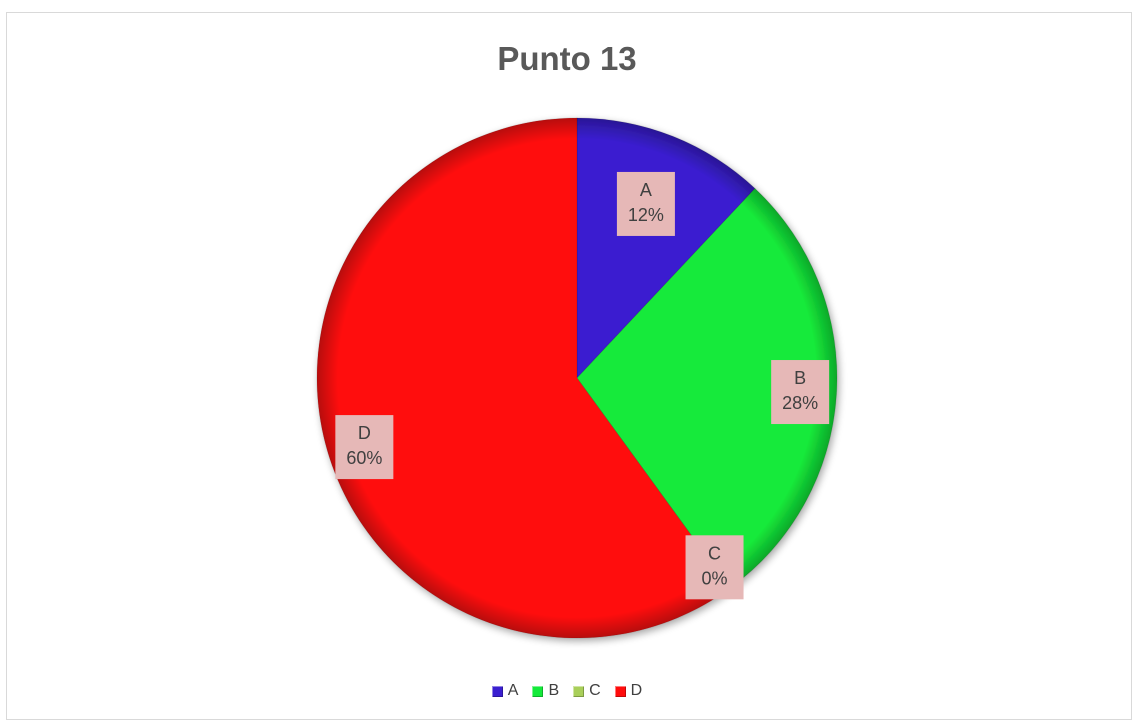  What do you see at coordinates (554, 690) in the screenshot?
I see `legend-label: B` at bounding box center [554, 690].